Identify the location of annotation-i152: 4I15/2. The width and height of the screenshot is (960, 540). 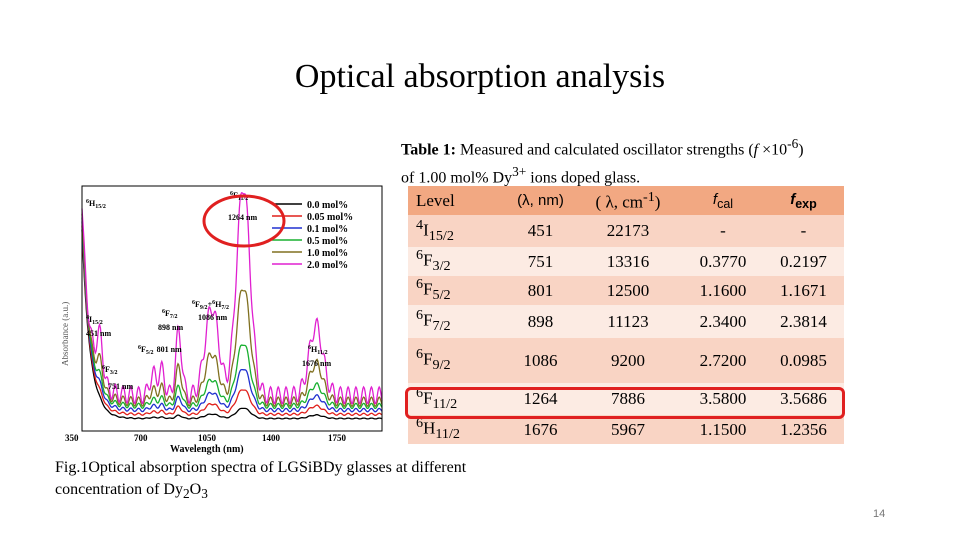
(94, 320).